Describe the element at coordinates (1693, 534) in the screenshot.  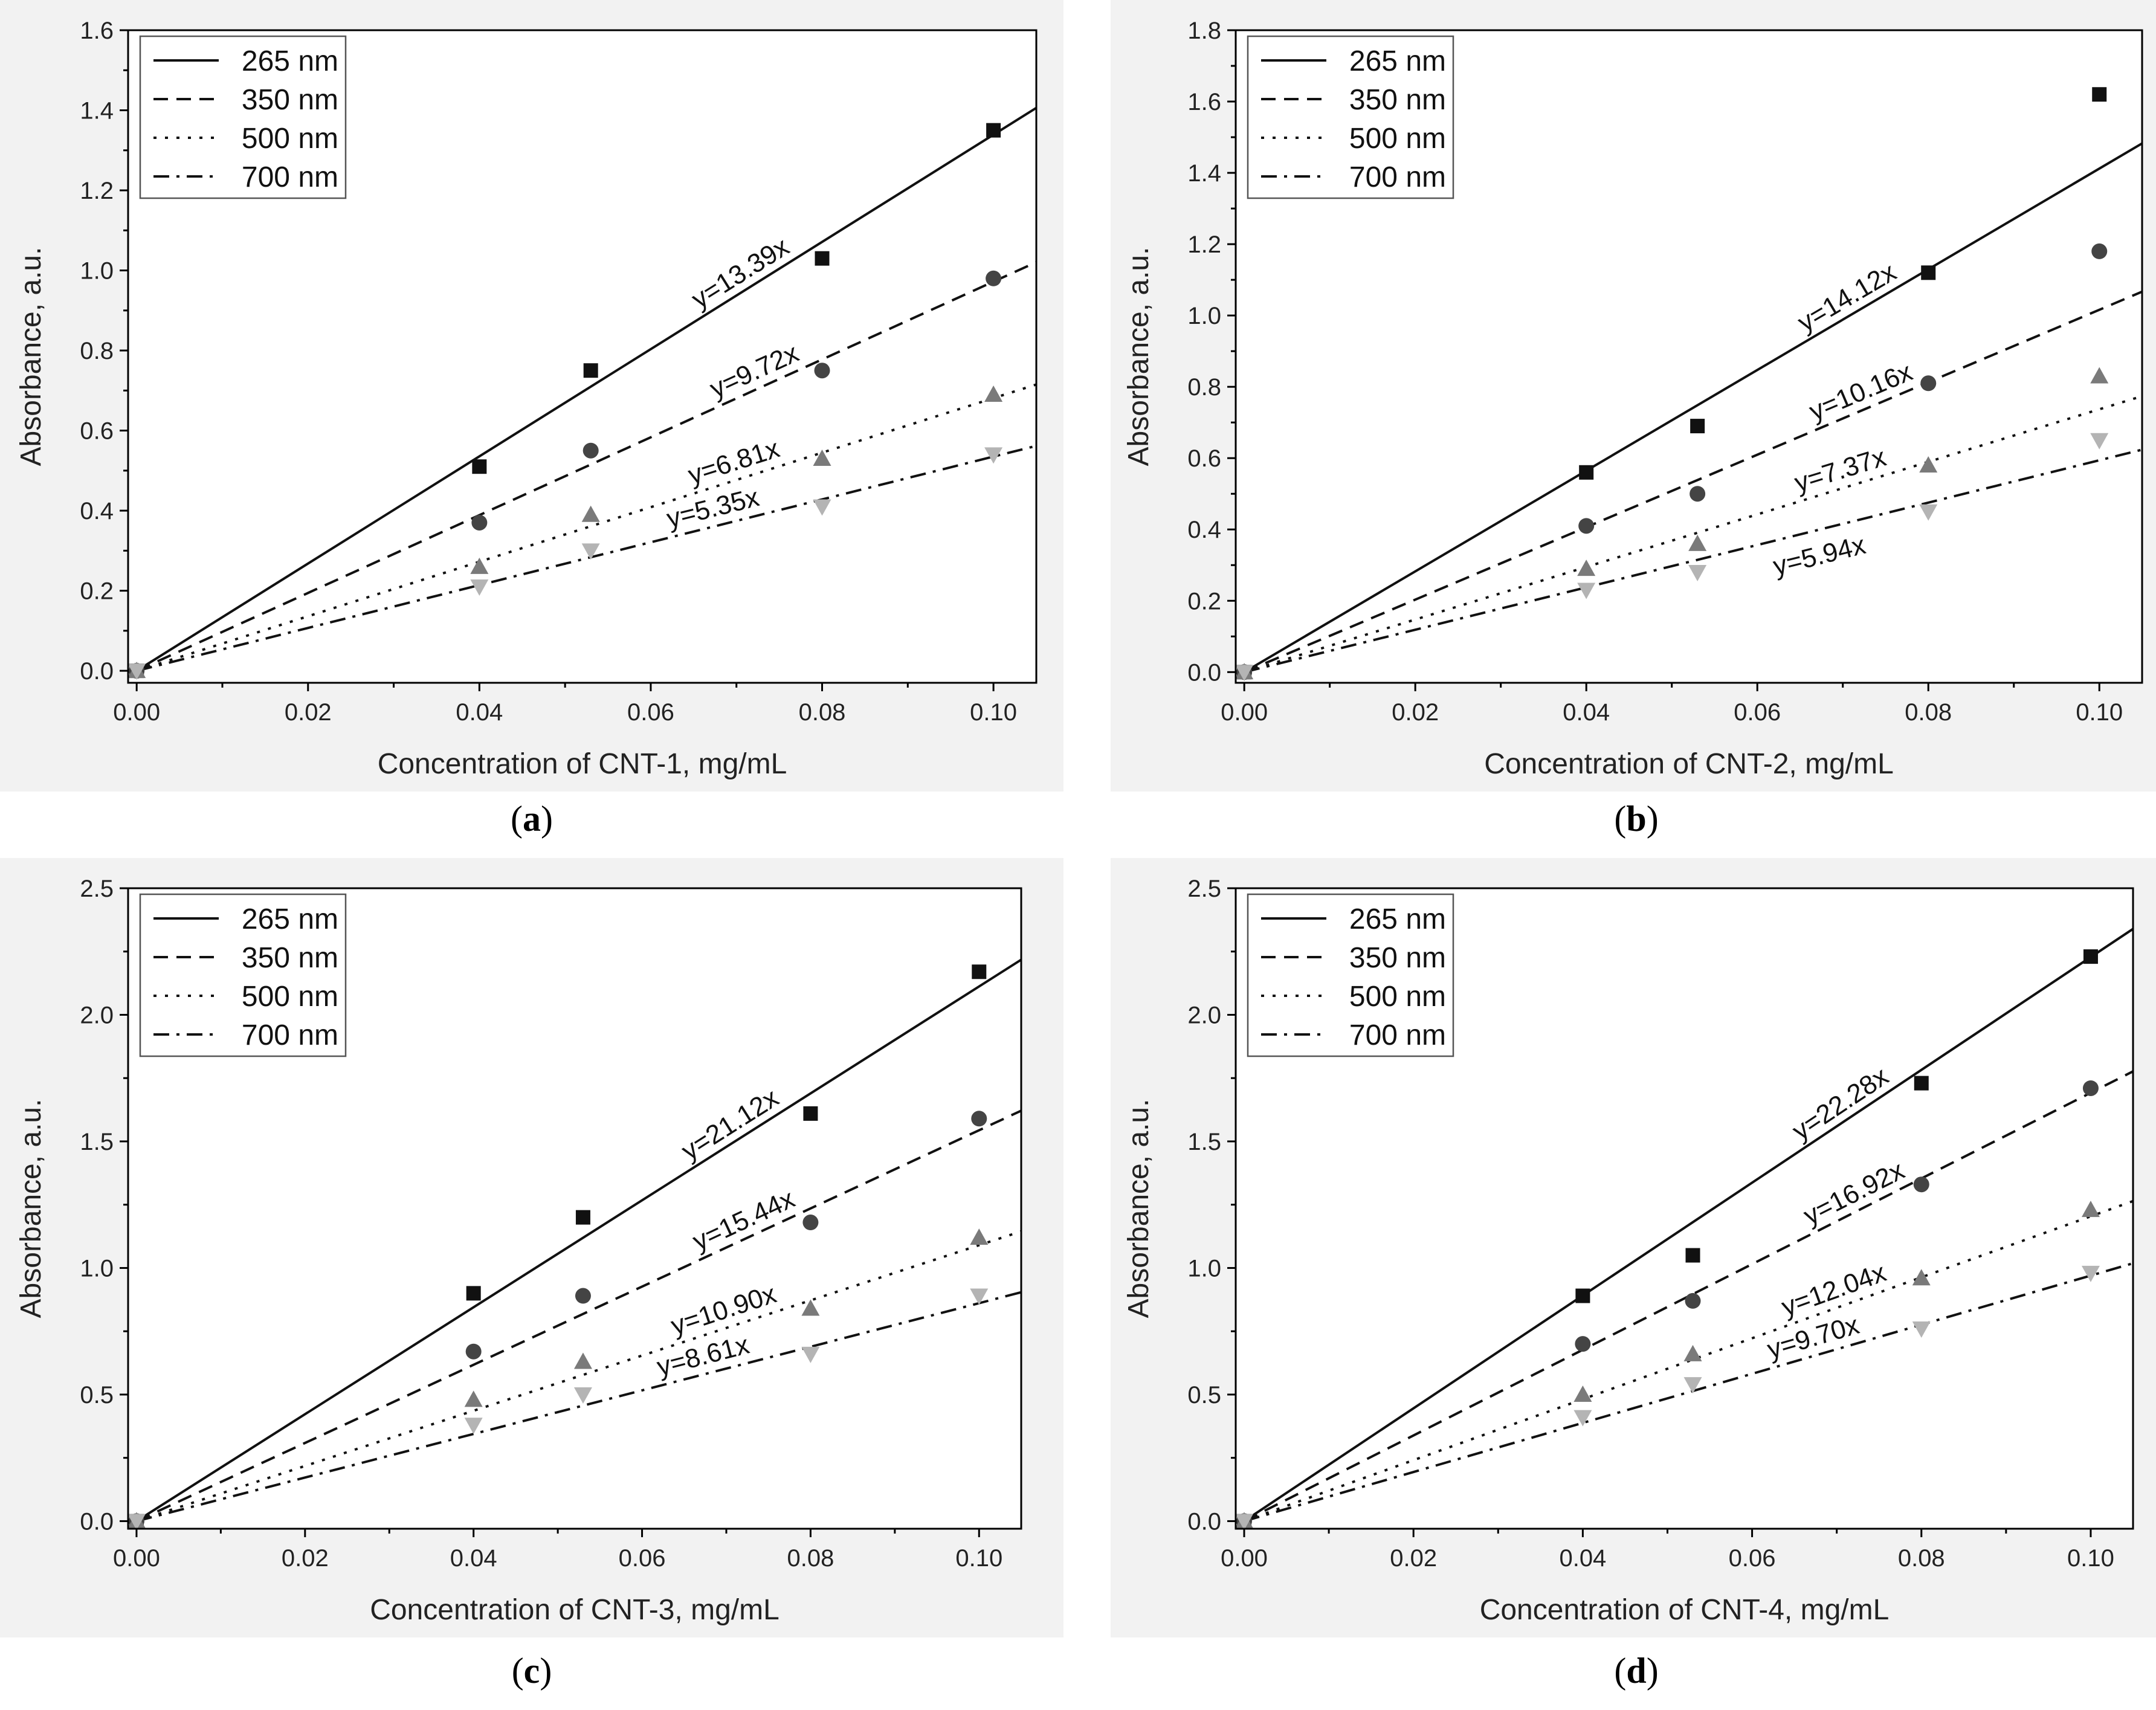
I see `fit-line-500nm` at that location.